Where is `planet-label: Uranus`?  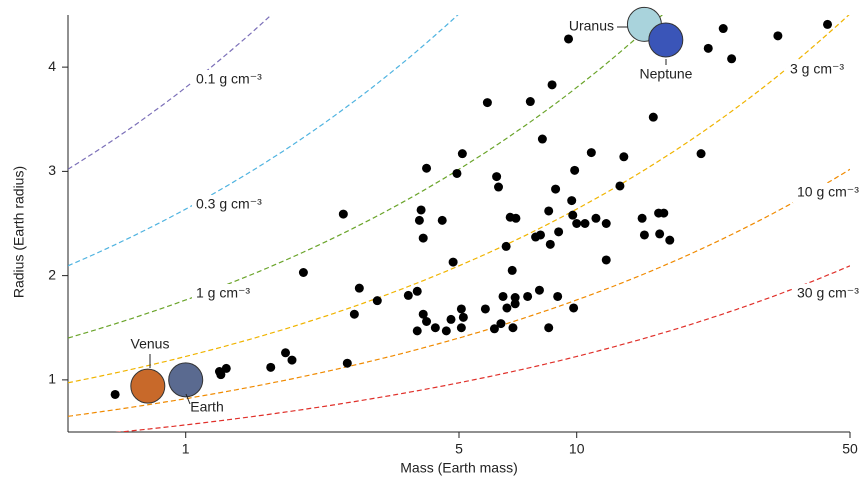
planet-label: Uranus is located at coordinates (591, 26).